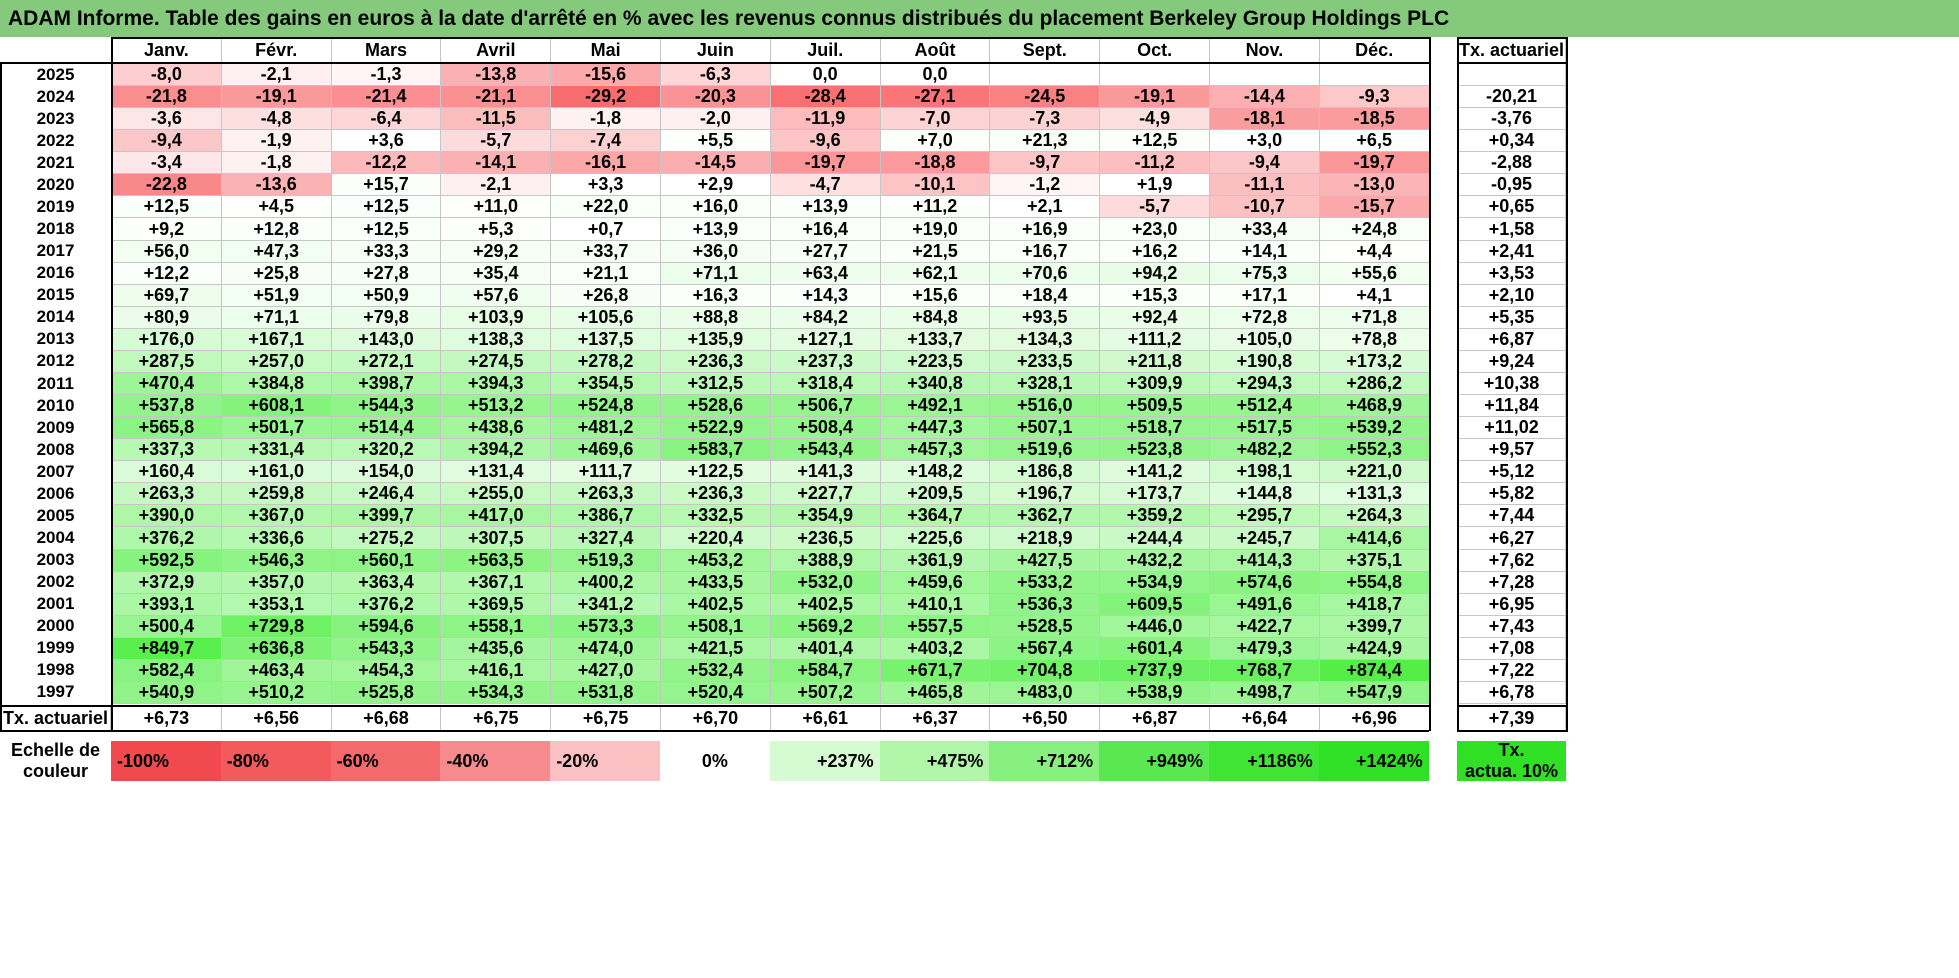  I want to click on actuarial-rate-cell: -2,88, so click(1511, 163).